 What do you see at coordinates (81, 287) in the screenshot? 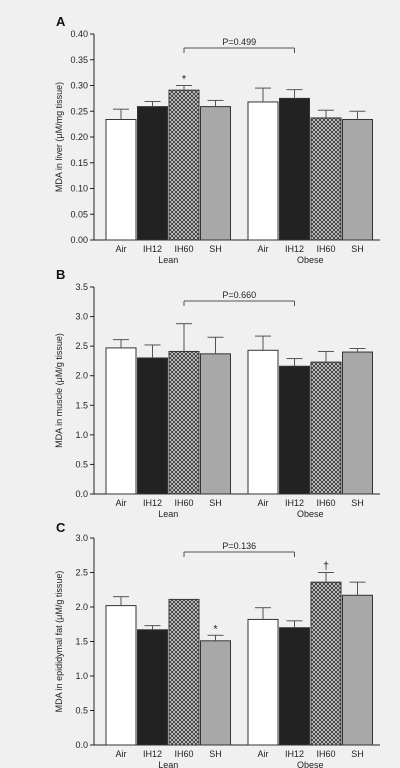
I see `y-tick-label: 3.5` at bounding box center [81, 287].